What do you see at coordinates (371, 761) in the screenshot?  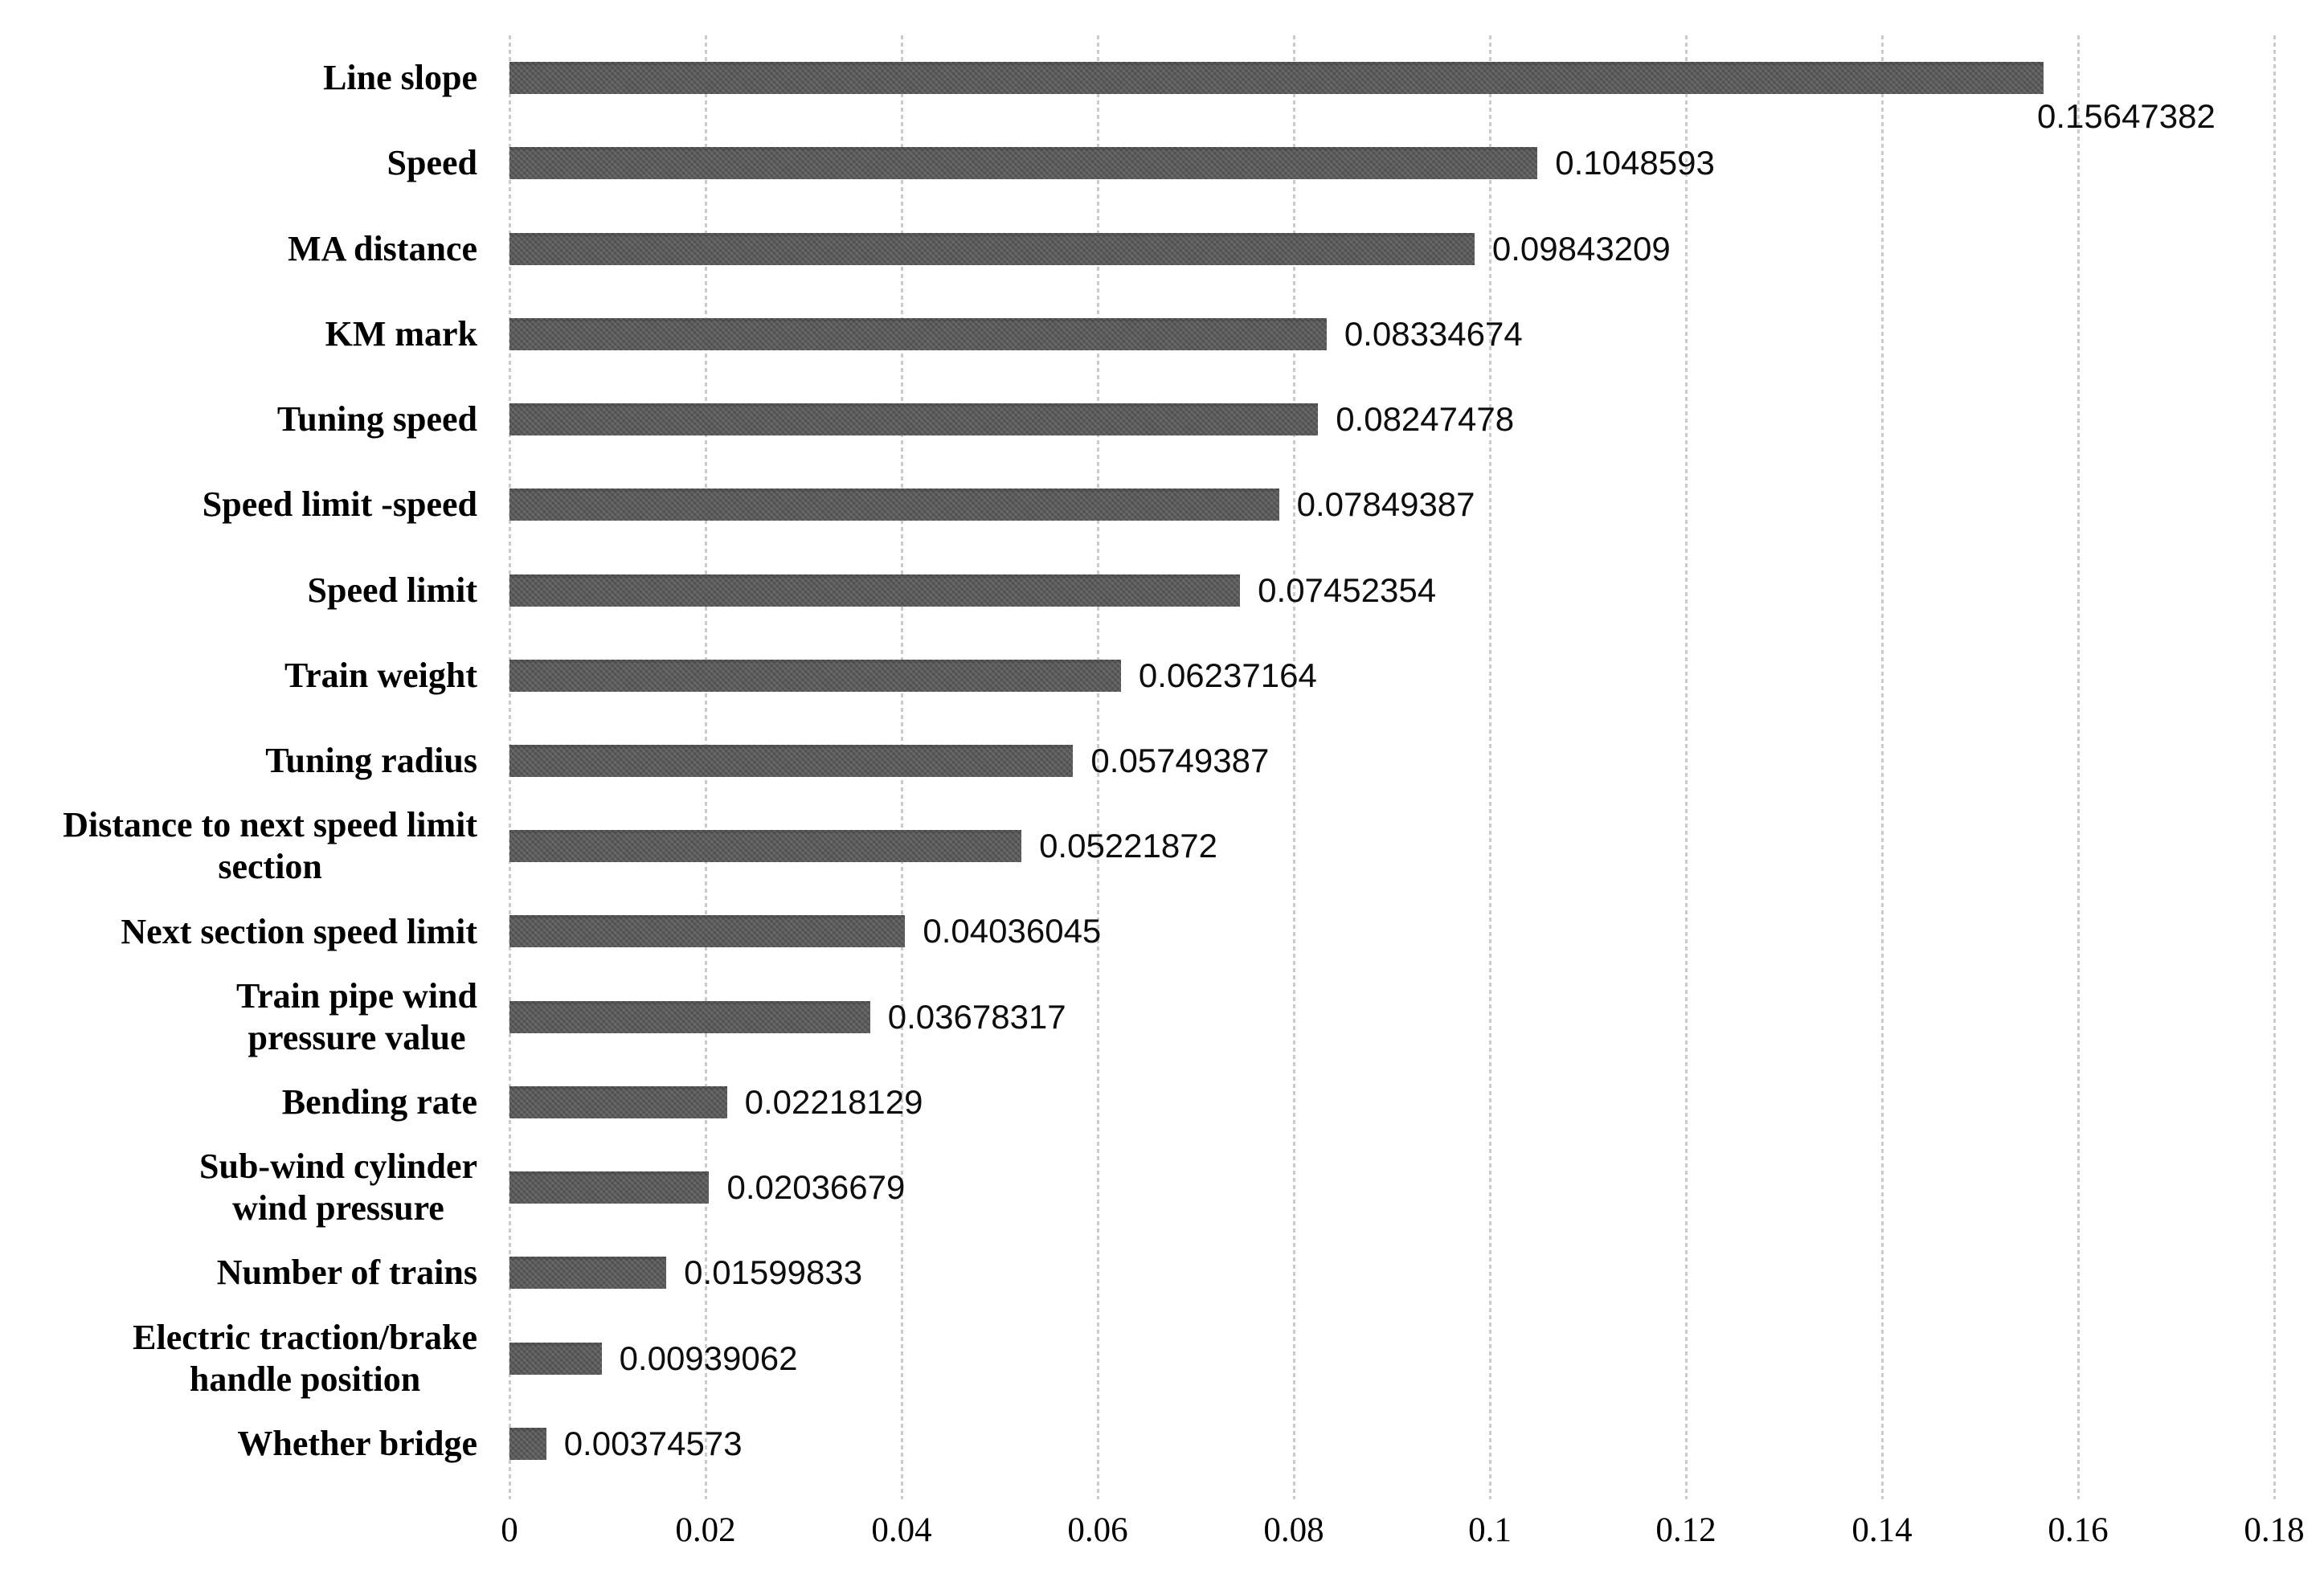 I see `category-label-text: Tuning radius` at bounding box center [371, 761].